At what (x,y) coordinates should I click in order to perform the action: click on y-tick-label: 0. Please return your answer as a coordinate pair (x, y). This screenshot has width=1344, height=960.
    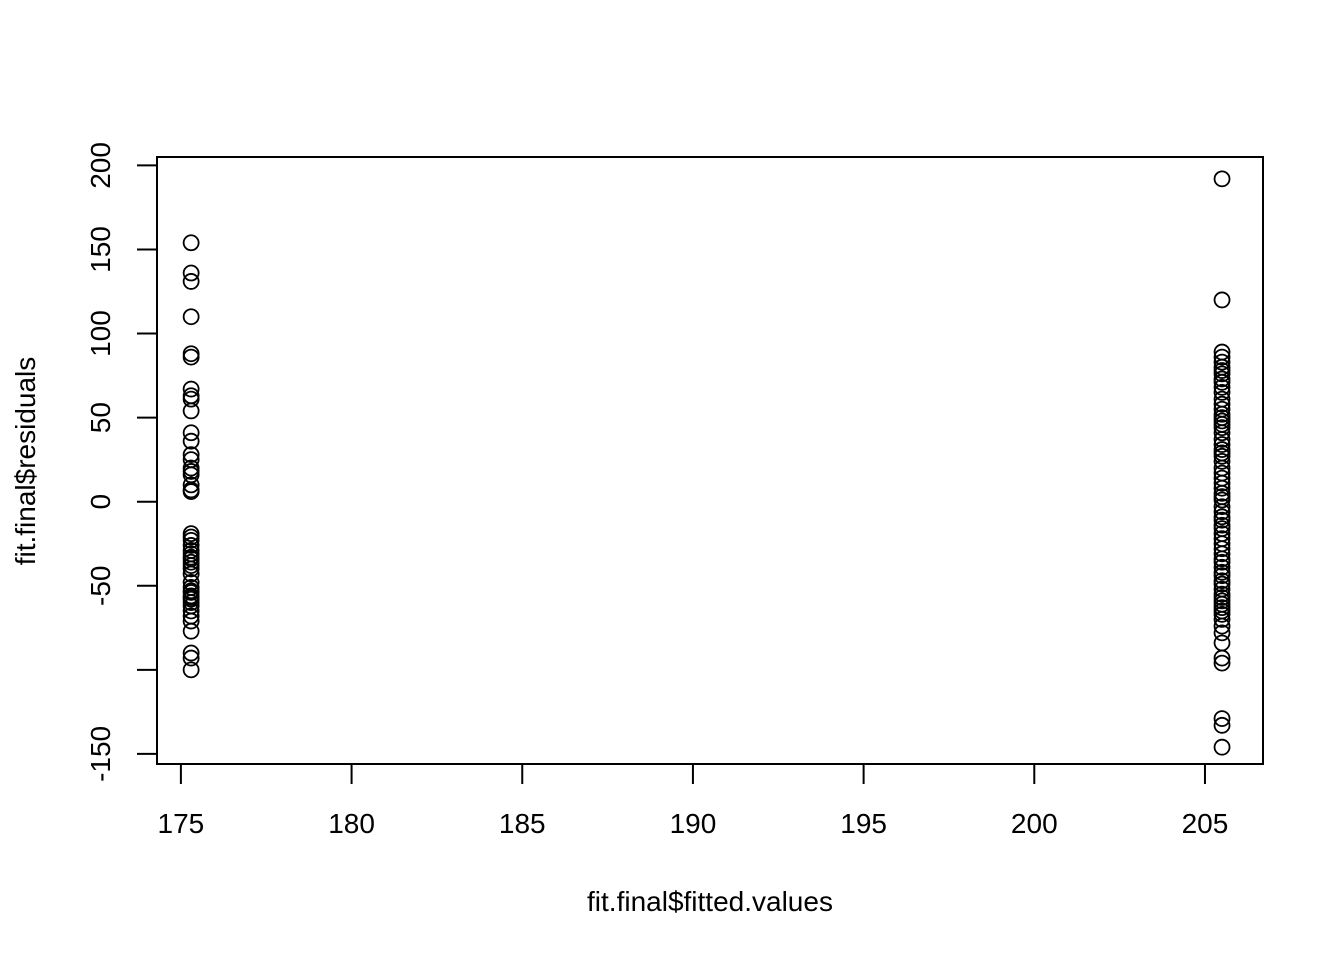
    Looking at the image, I should click on (100, 502).